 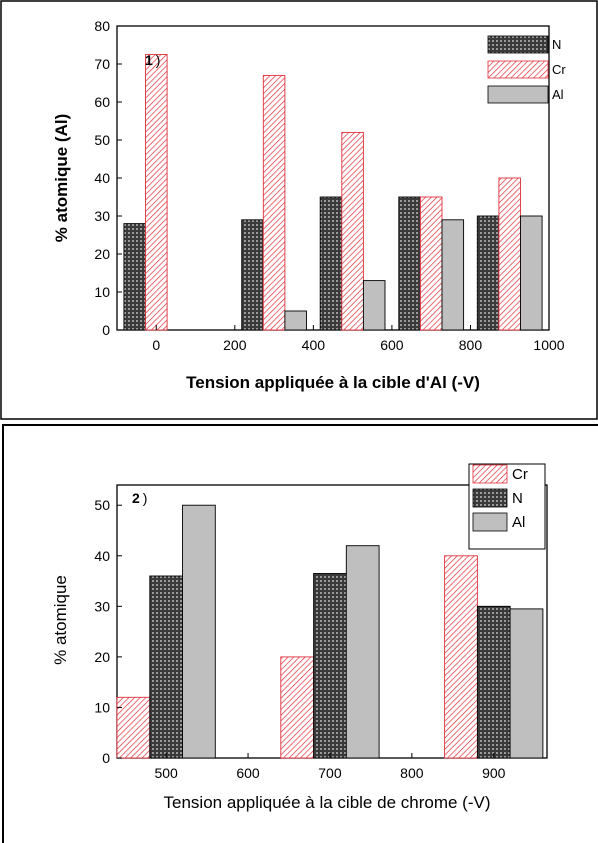 I want to click on panel-1-label: 1), so click(x=152, y=60).